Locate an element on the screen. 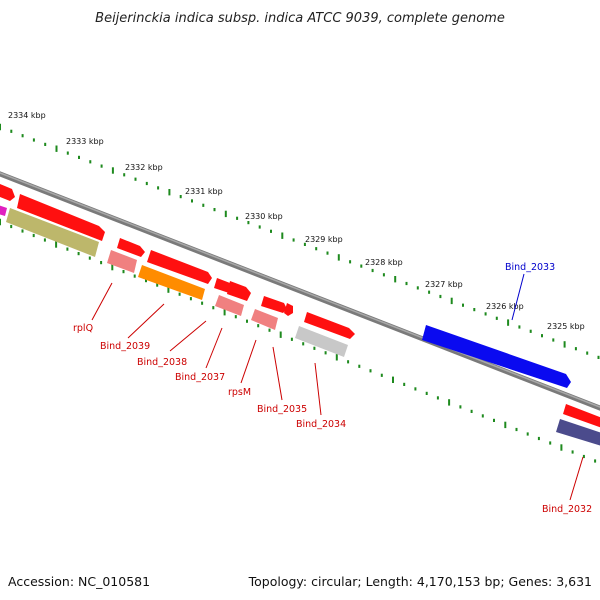  gene-label-bind-2034: Bind_2034 is located at coordinates (321, 424).